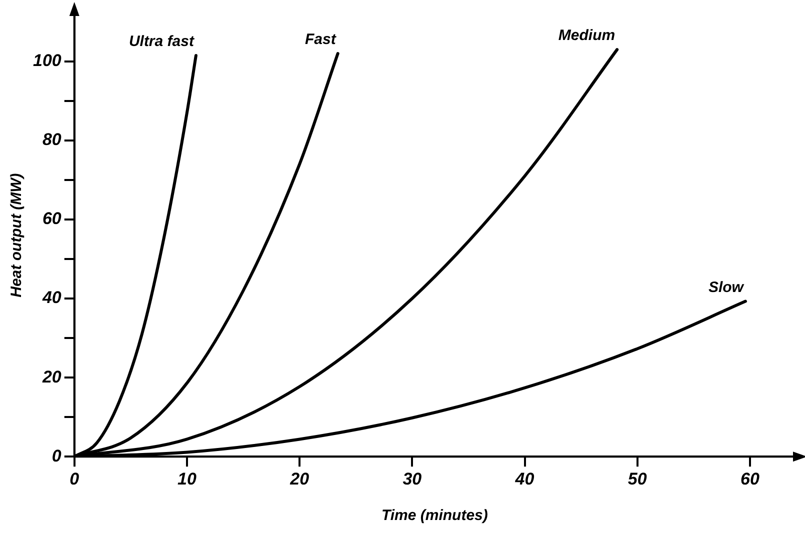 This screenshot has width=805, height=533. I want to click on x-tick-label: 30, so click(412, 478).